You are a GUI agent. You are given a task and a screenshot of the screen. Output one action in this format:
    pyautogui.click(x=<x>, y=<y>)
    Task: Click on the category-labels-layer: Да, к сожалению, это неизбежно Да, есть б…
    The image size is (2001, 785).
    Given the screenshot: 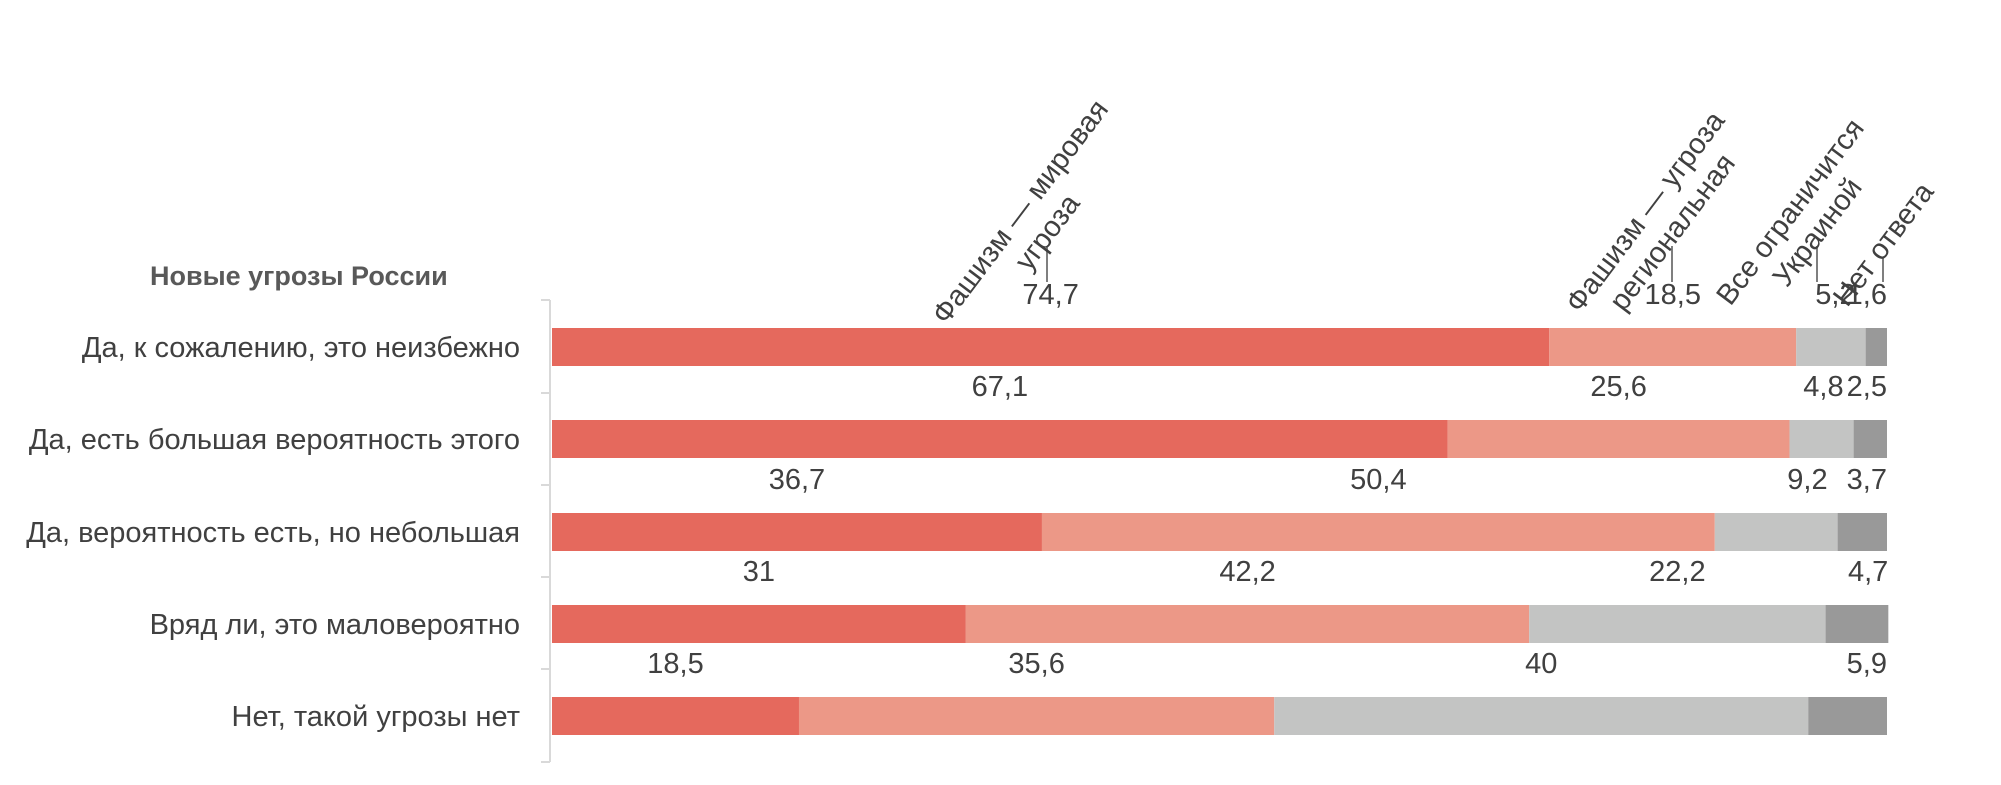 What is the action you would take?
    pyautogui.click(x=273, y=532)
    